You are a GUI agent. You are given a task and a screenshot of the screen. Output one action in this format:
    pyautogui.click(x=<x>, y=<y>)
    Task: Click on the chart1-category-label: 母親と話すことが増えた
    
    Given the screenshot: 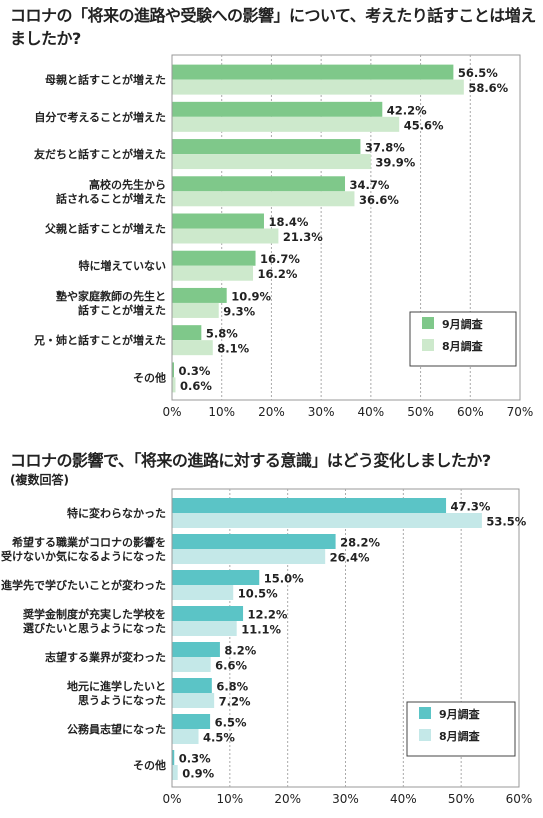 What is the action you would take?
    pyautogui.click(x=105, y=80)
    